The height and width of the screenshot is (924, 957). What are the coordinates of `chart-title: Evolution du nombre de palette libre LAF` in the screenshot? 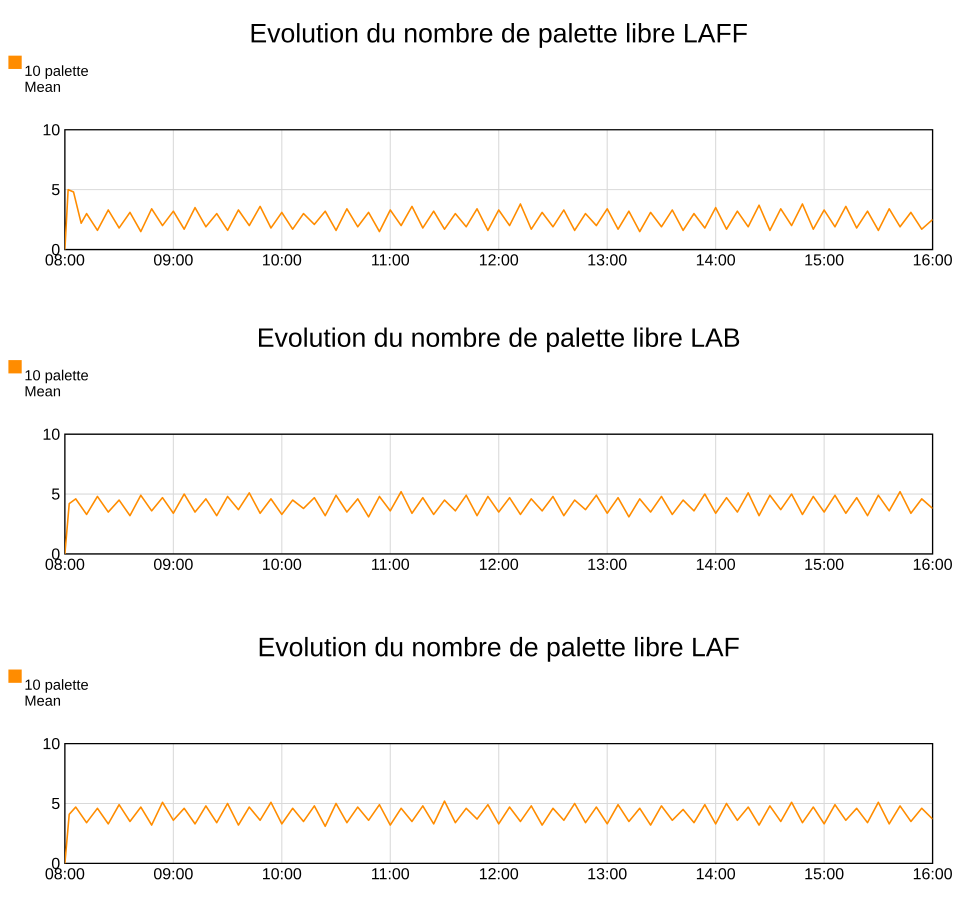 It's located at (499, 649).